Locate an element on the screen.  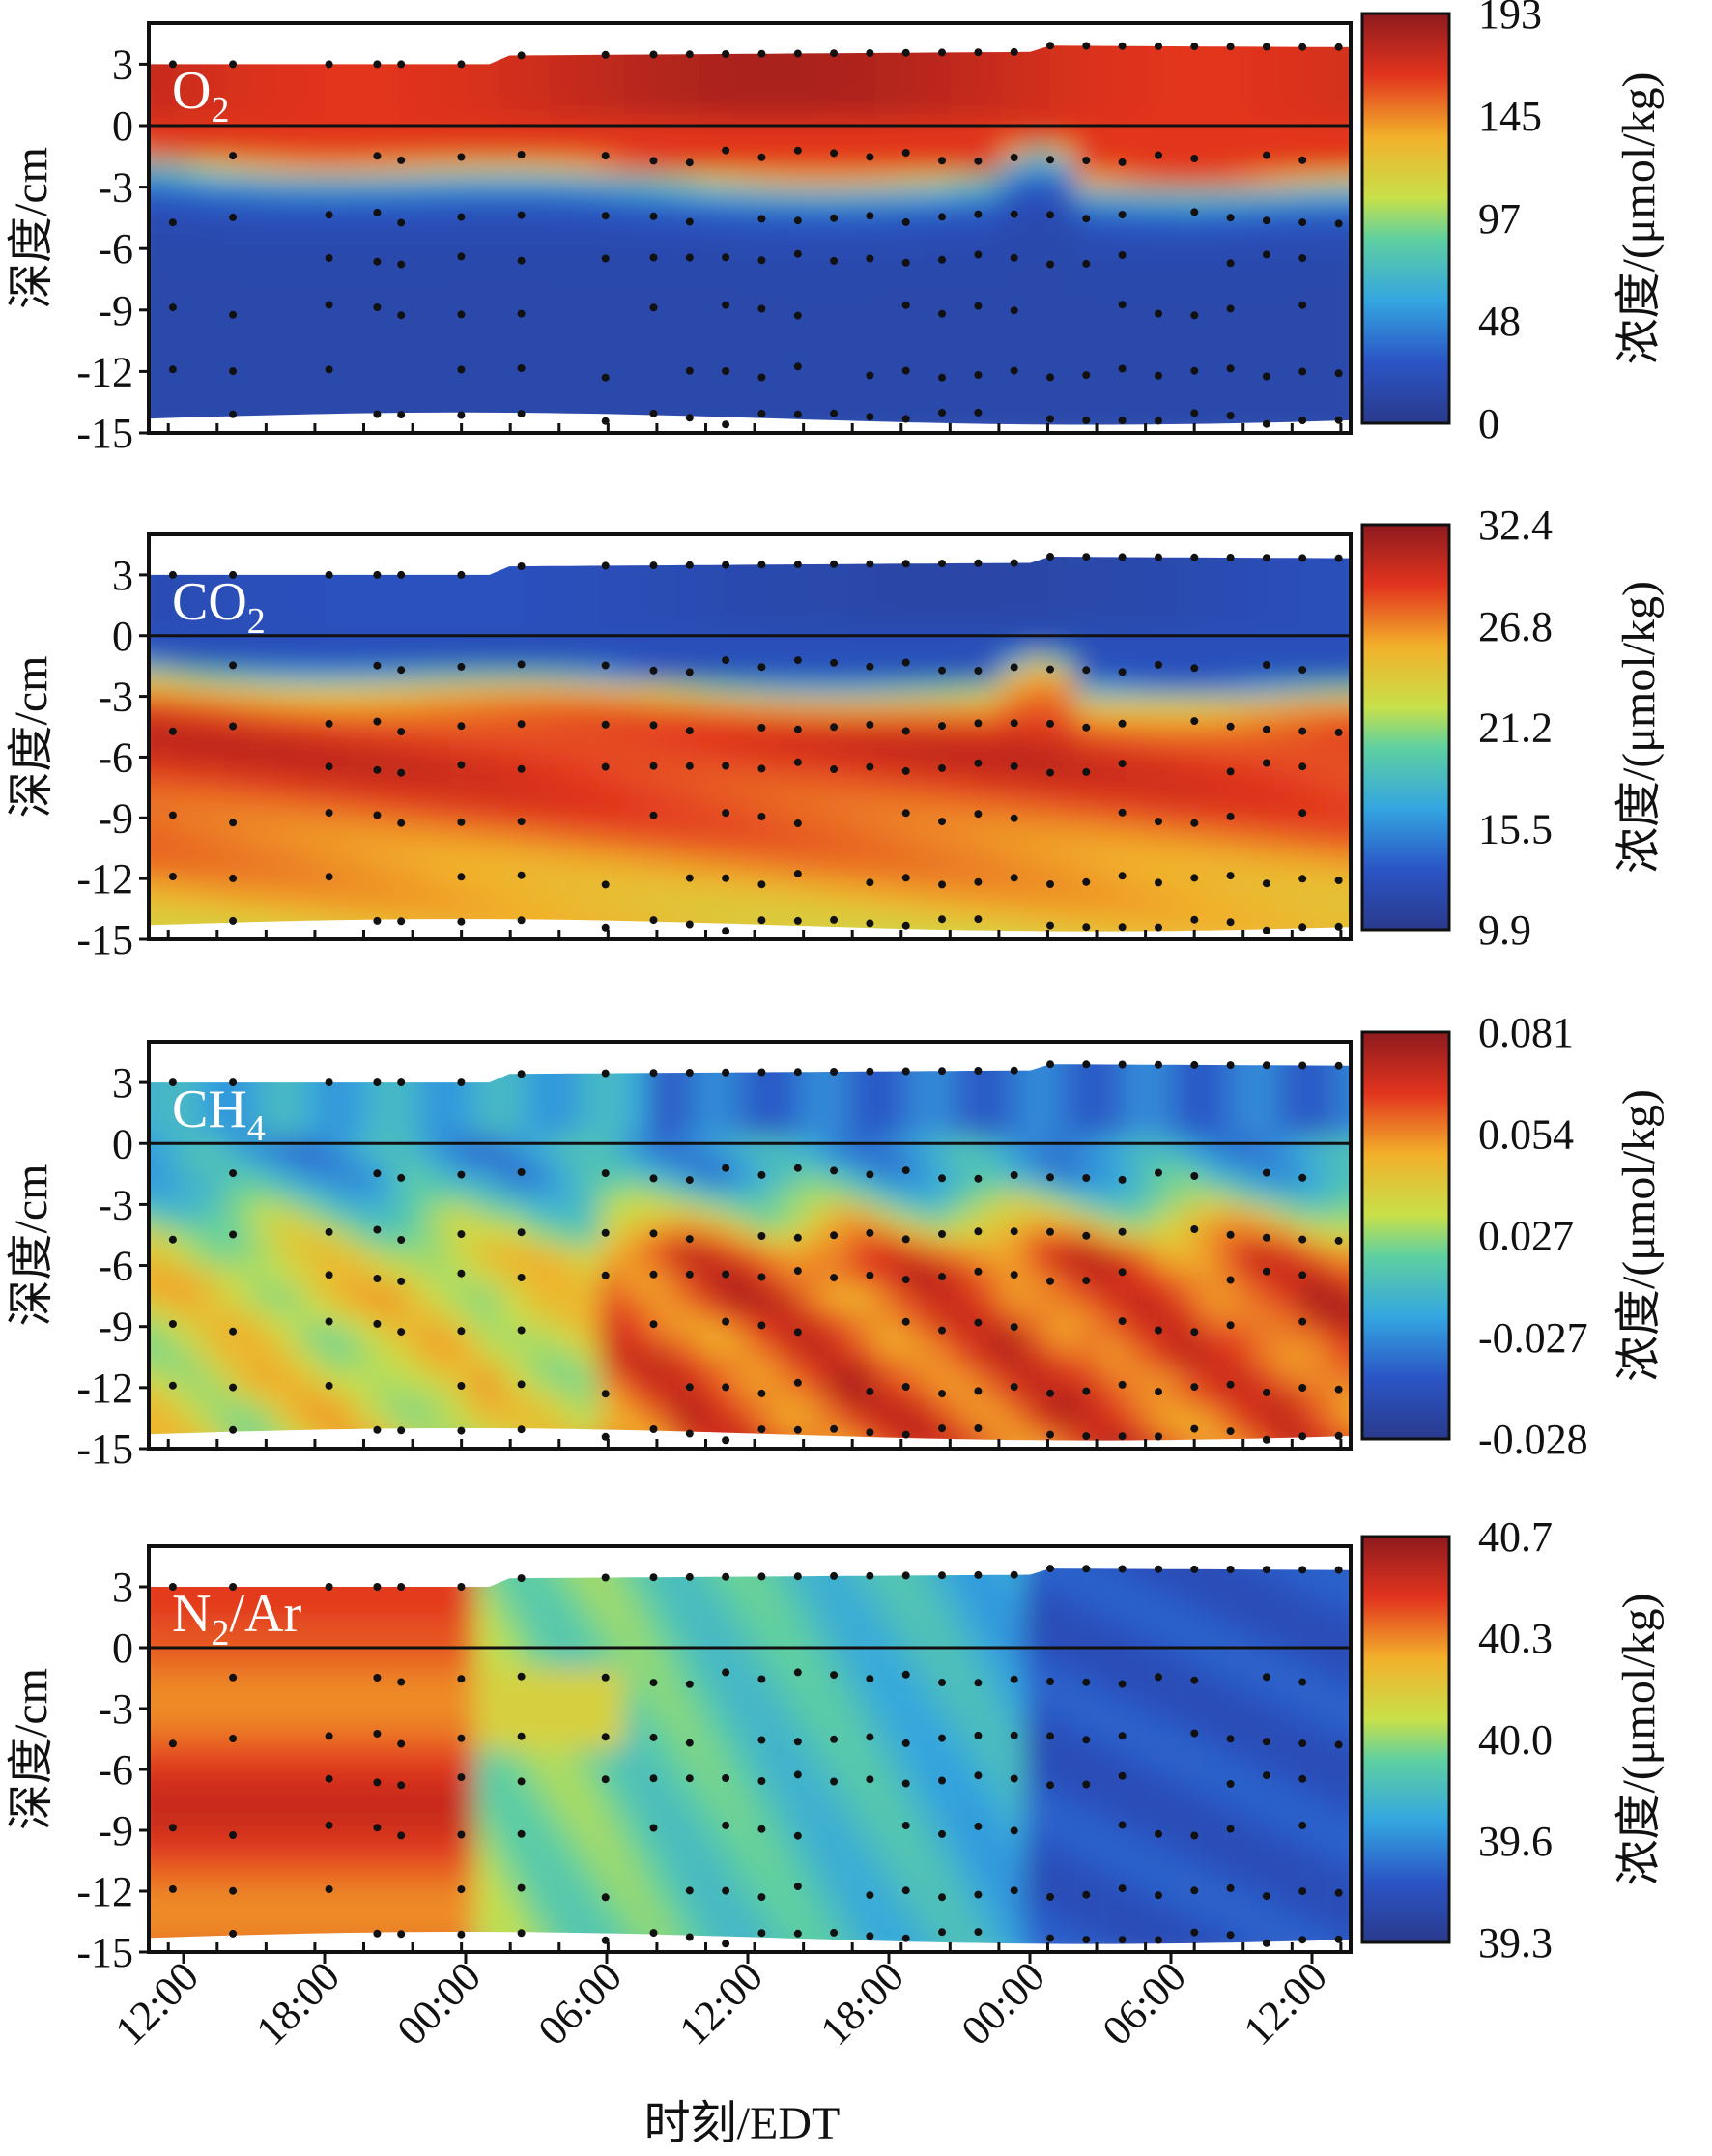
panel-label: N2/Ar is located at coordinates (236, 1618).